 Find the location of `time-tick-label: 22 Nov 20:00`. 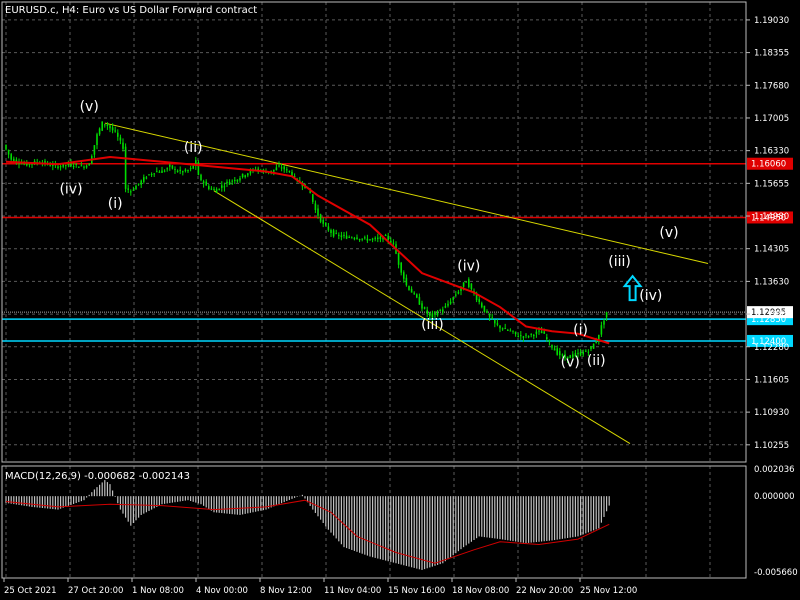

time-tick-label: 22 Nov 20:00 is located at coordinates (544, 591).